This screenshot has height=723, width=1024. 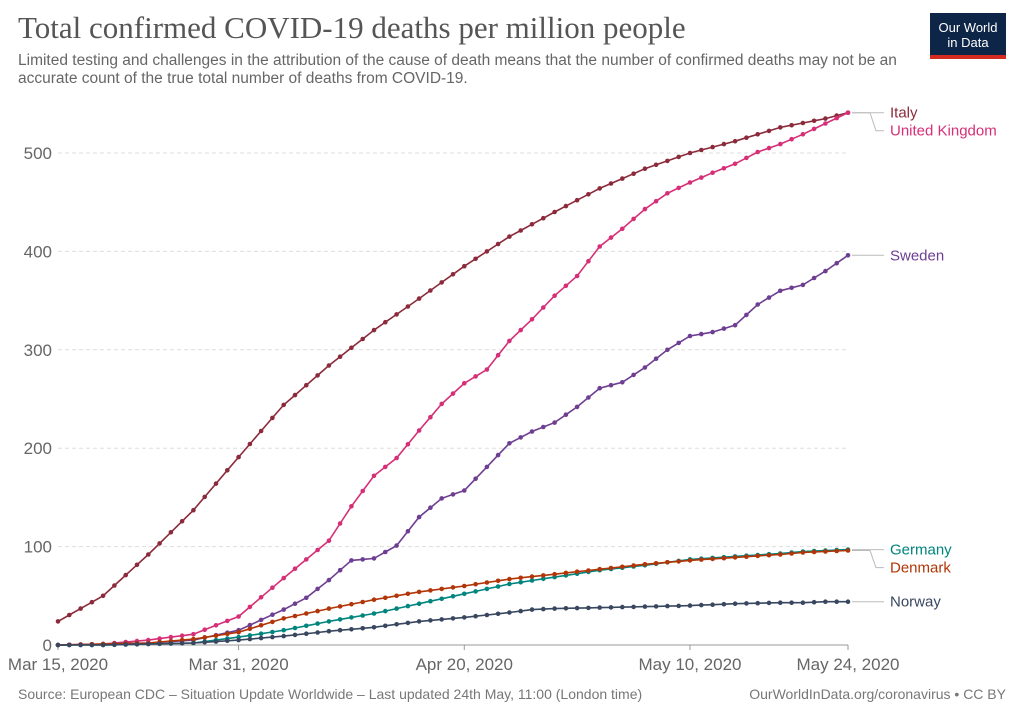 I want to click on credit-link: OurWorldInData.org/coronavirus • CC BY, so click(x=877, y=694).